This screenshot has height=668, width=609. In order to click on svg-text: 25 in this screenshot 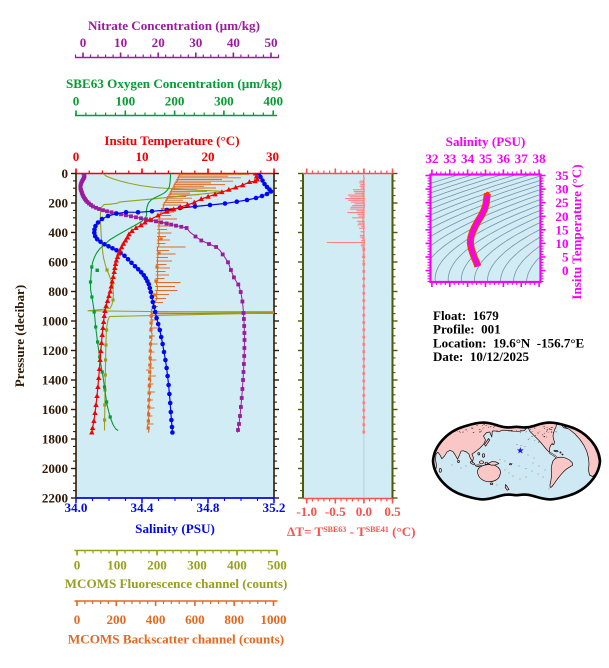, I will do `click(562, 202)`.